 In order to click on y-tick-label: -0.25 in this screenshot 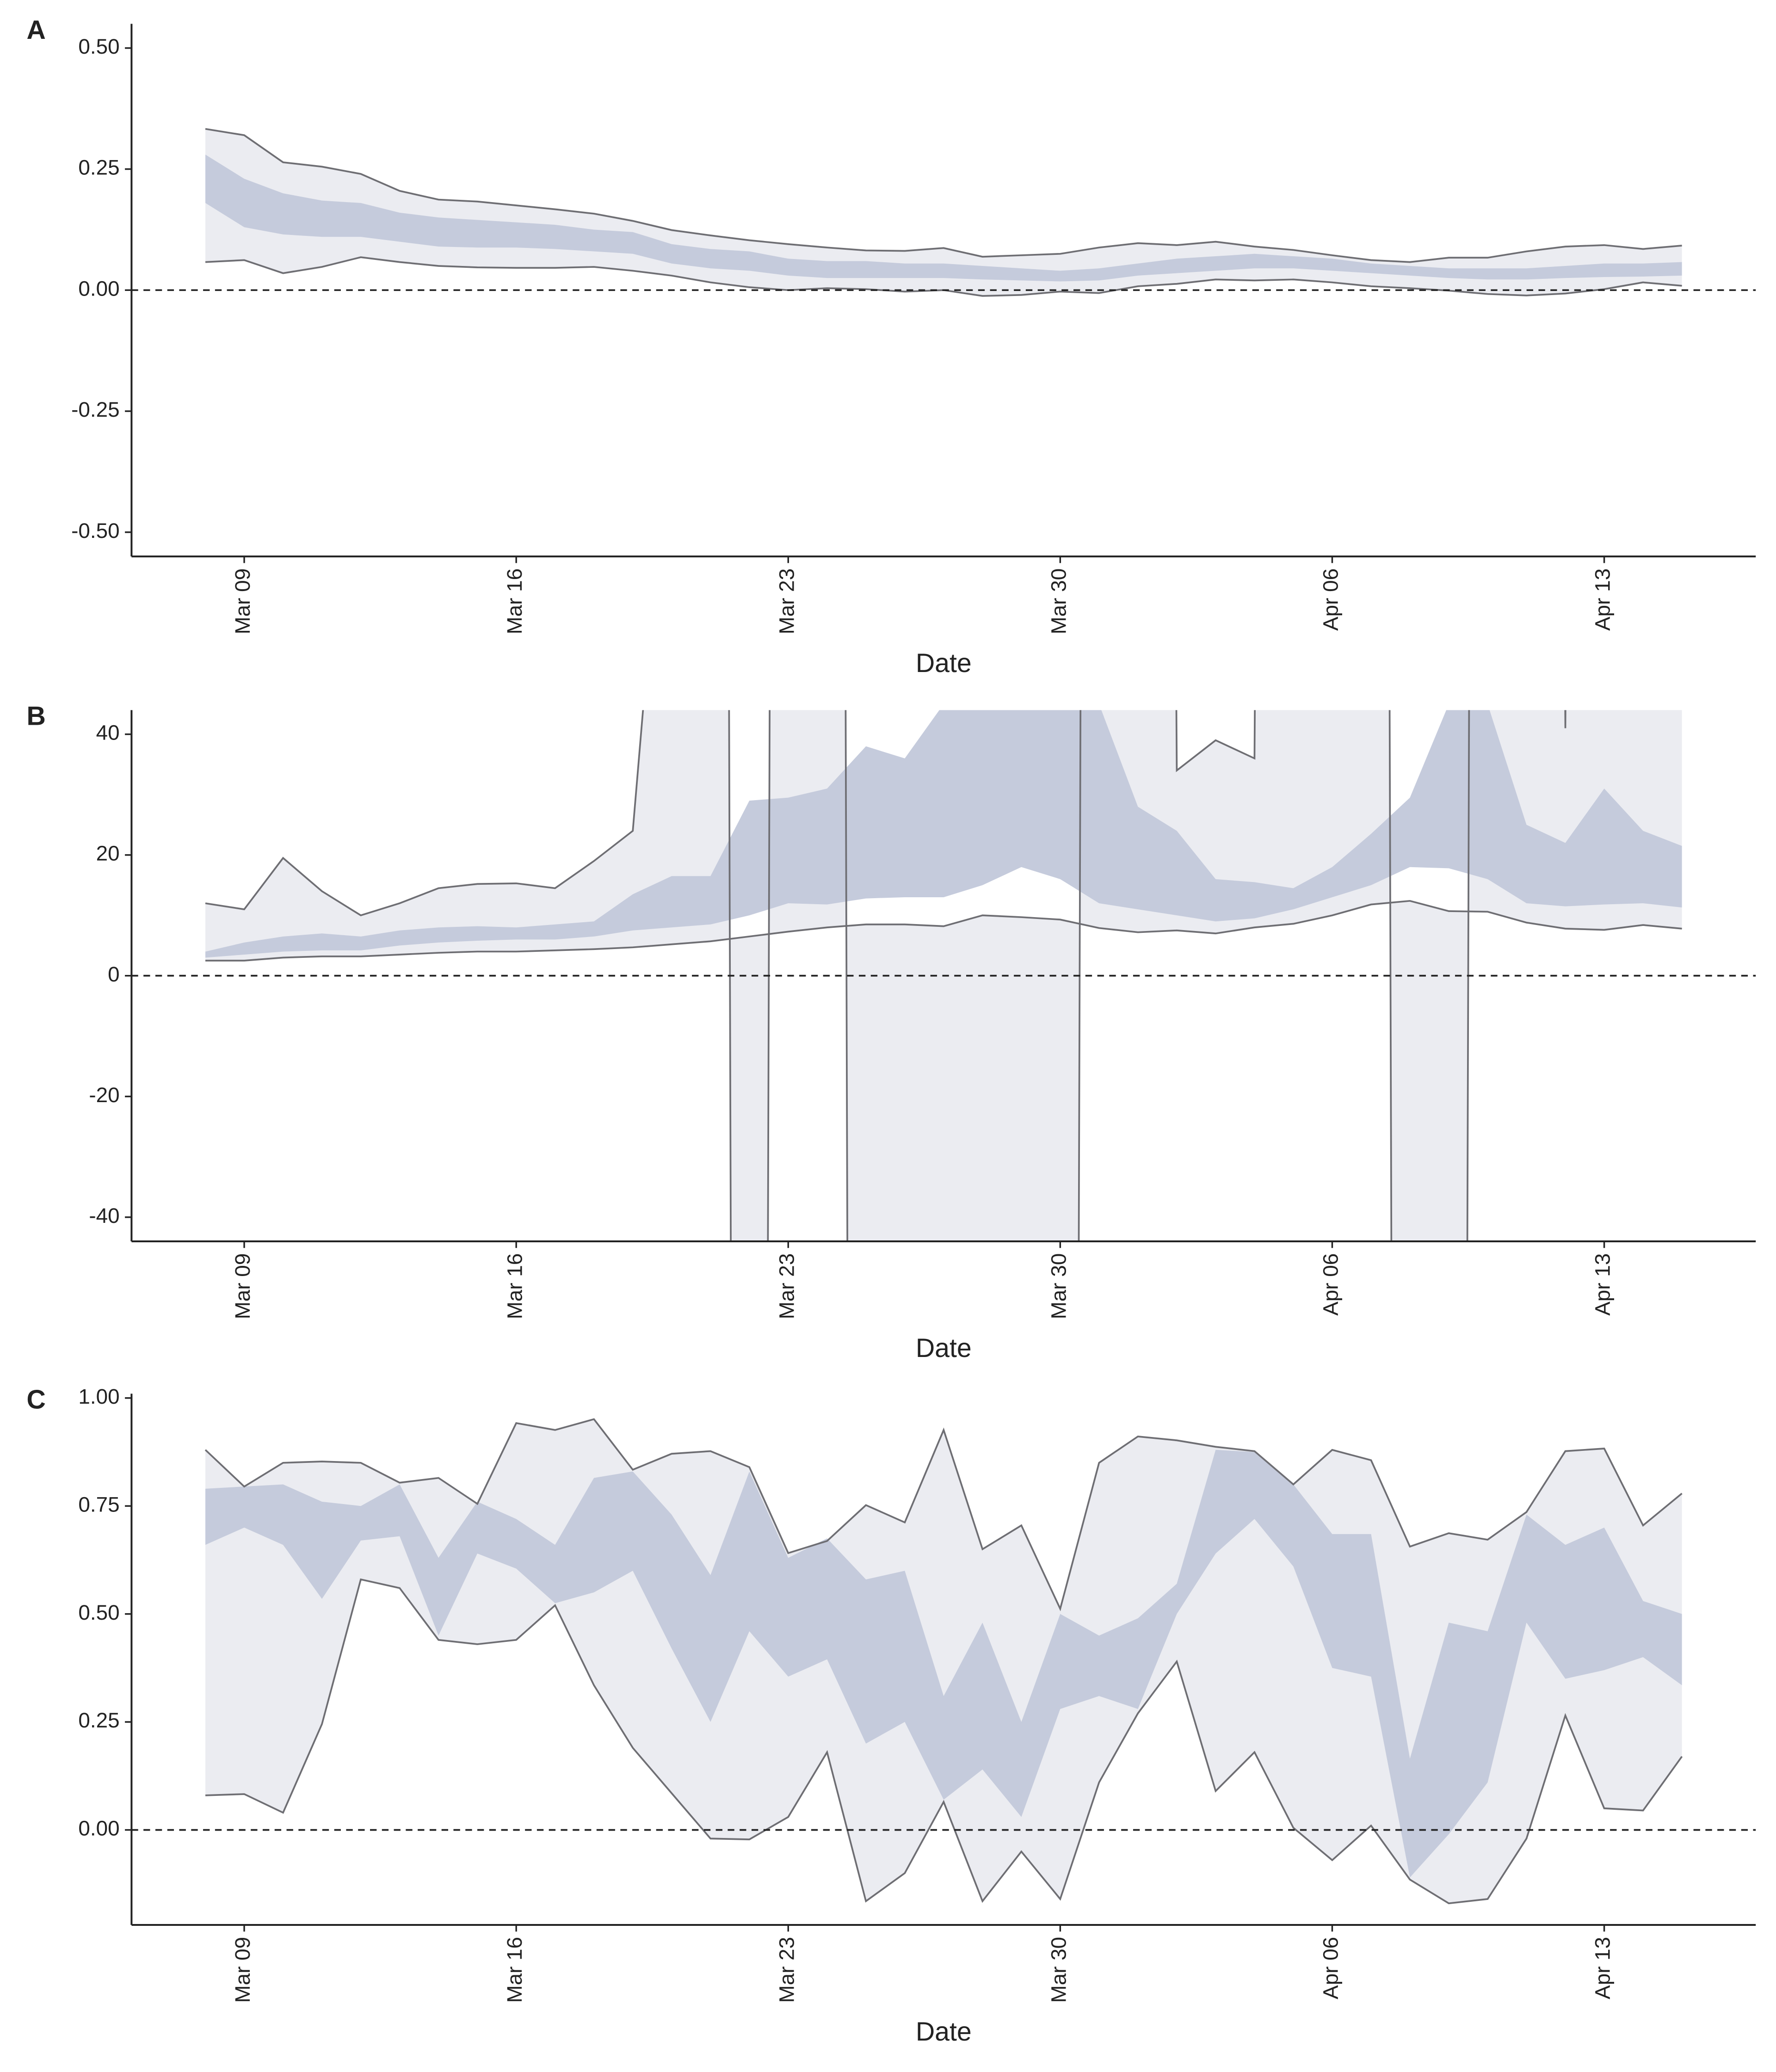, I will do `click(95, 409)`.